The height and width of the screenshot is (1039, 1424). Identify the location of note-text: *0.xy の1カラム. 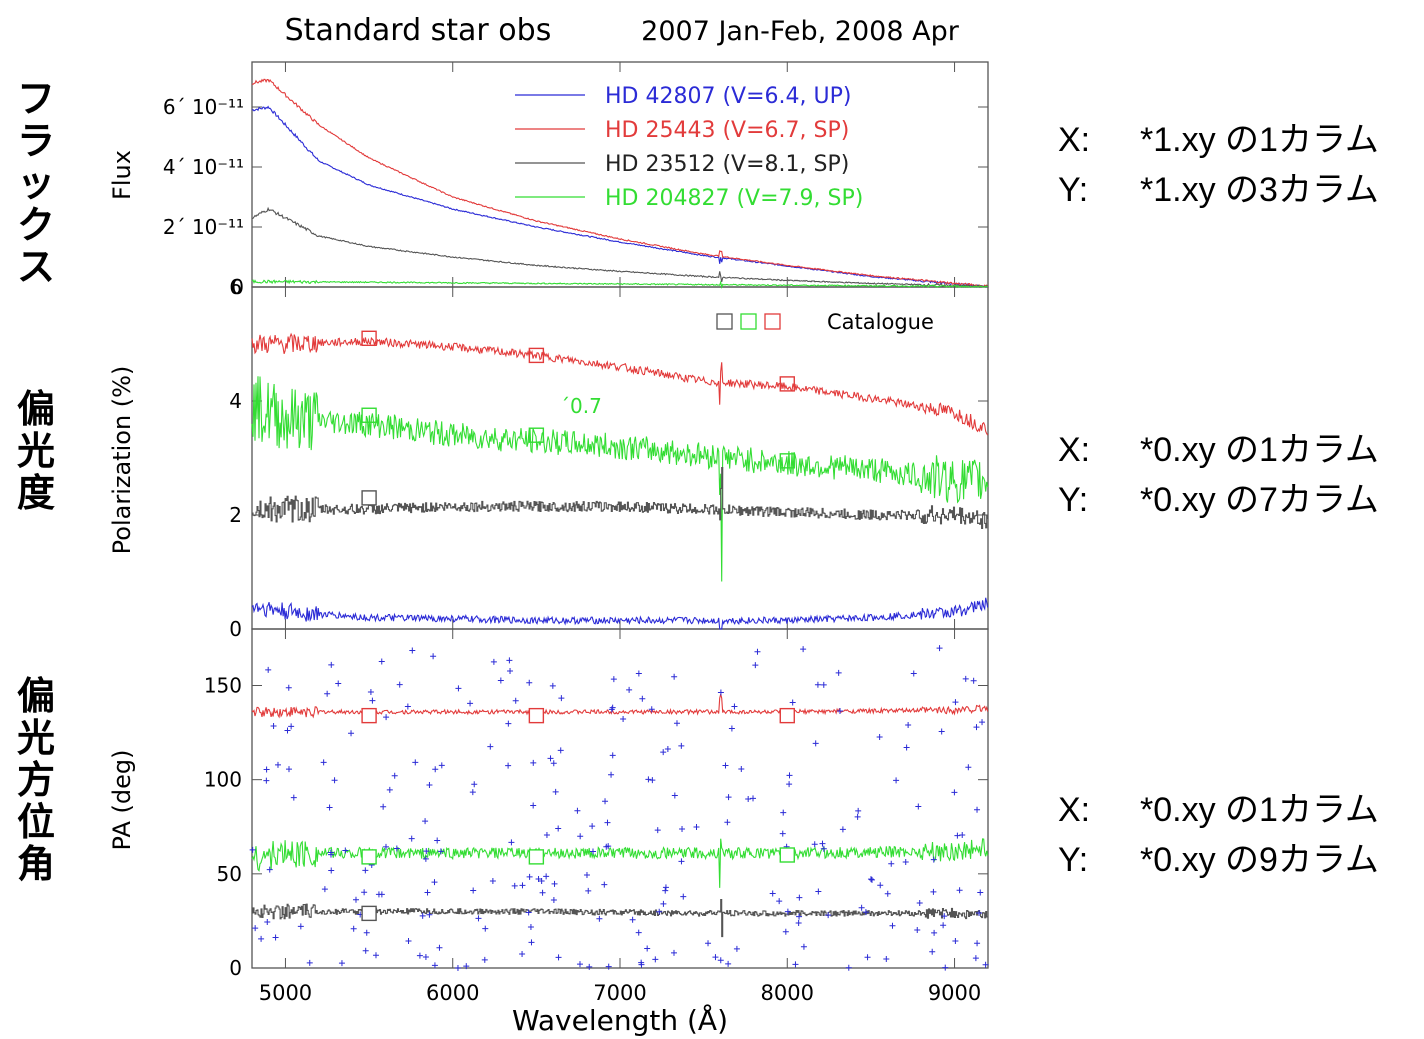
(1259, 450).